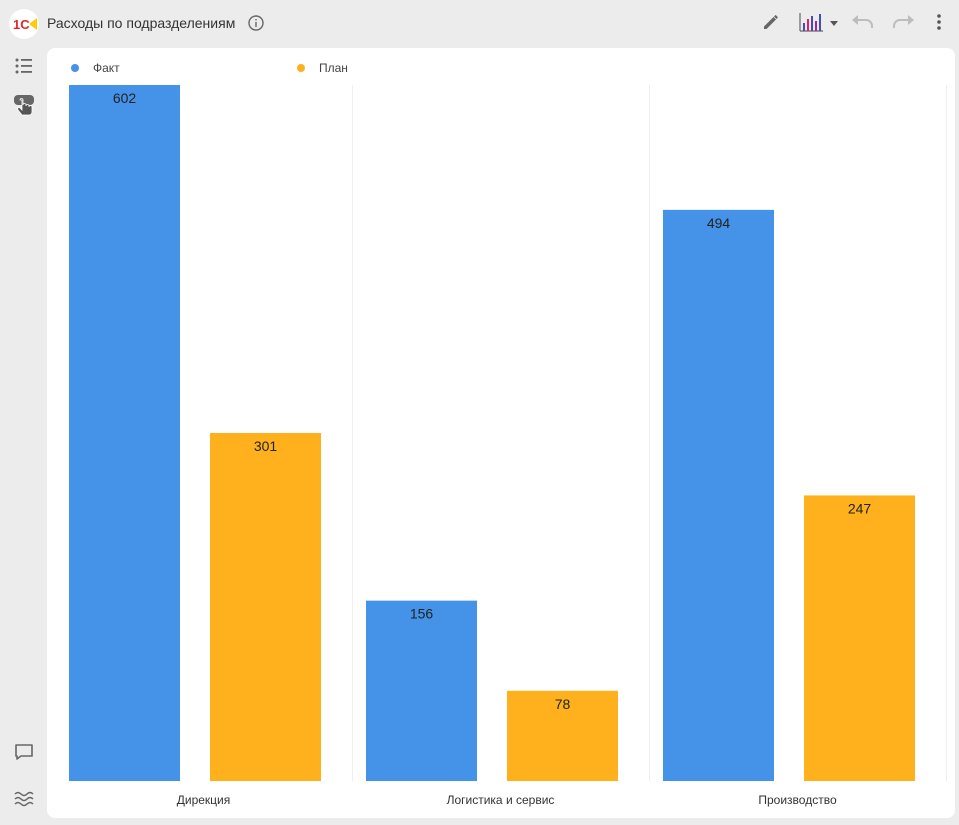 This screenshot has width=959, height=825. I want to click on legend-swatch-plan, so click(301, 68).